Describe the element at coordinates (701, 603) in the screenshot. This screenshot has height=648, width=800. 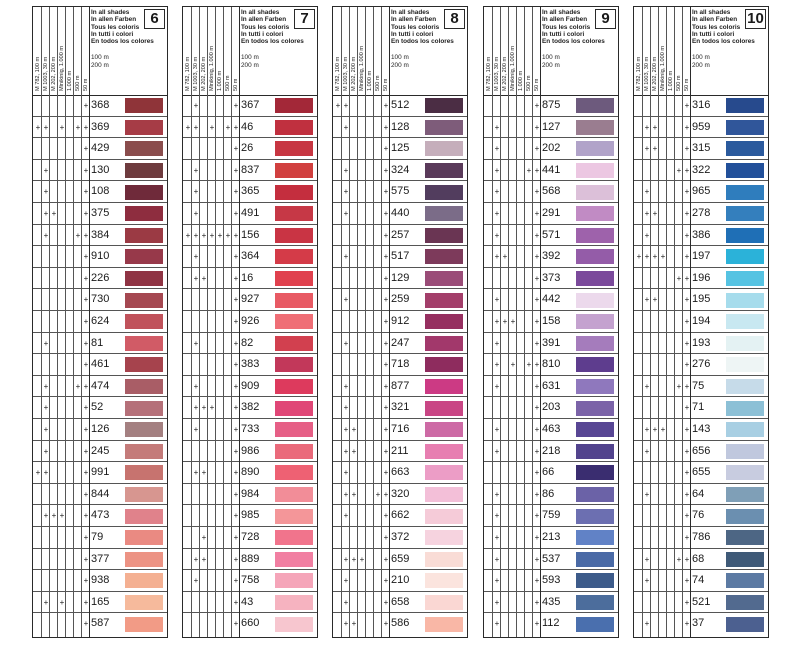
I see `shade-row: +521` at that location.